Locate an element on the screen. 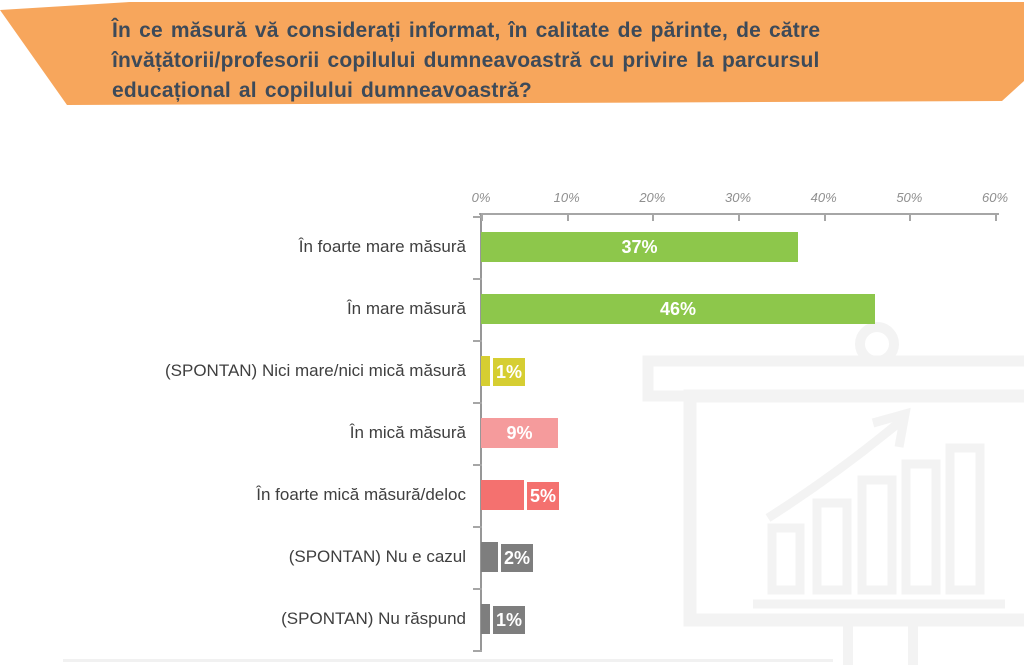  x-axis-tick-label: 50% is located at coordinates (909, 197).